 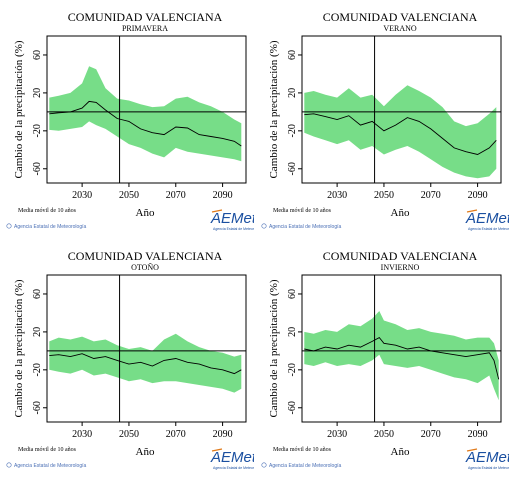 I want to click on chart-subtitle: VERANO, so click(x=400, y=28).